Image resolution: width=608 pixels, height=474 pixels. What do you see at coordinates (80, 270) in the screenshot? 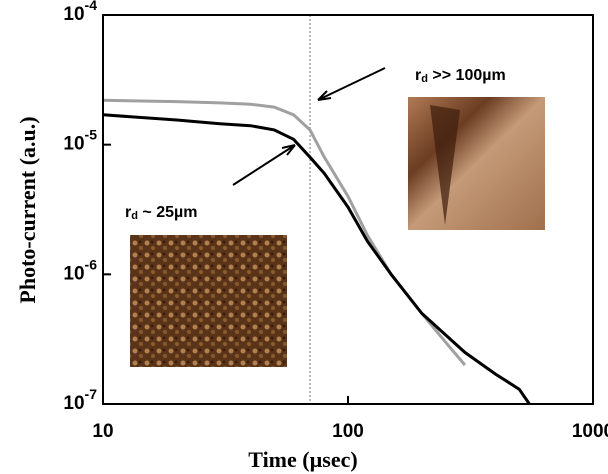
I see `y-tick-label: 10⁻⁶` at bounding box center [80, 270].